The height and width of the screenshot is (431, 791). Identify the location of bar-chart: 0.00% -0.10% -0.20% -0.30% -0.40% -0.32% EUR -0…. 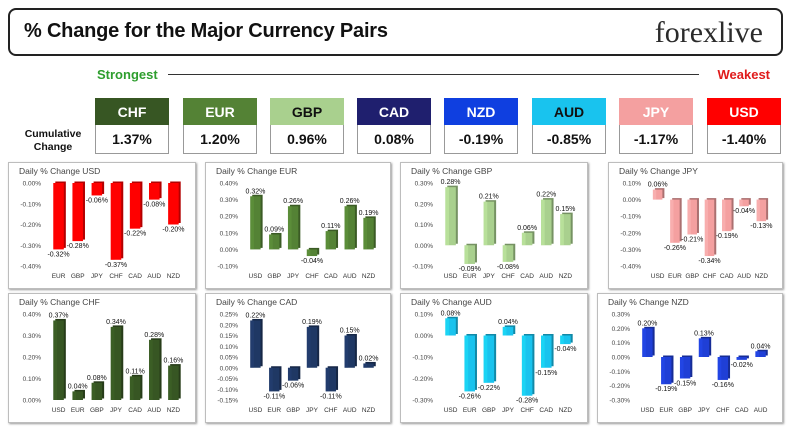
(102, 231).